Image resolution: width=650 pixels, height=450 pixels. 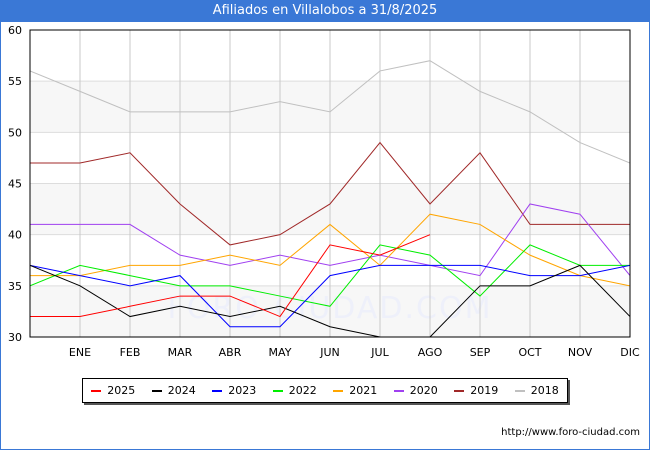 I want to click on legend-item-2022: 2022, so click(x=294, y=390).